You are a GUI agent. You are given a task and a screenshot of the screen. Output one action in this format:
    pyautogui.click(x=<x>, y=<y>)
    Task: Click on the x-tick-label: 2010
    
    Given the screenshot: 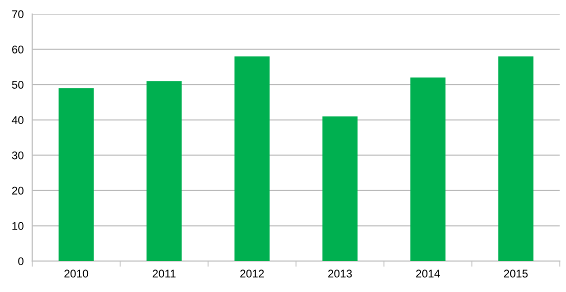 What is the action you would take?
    pyautogui.click(x=76, y=274)
    